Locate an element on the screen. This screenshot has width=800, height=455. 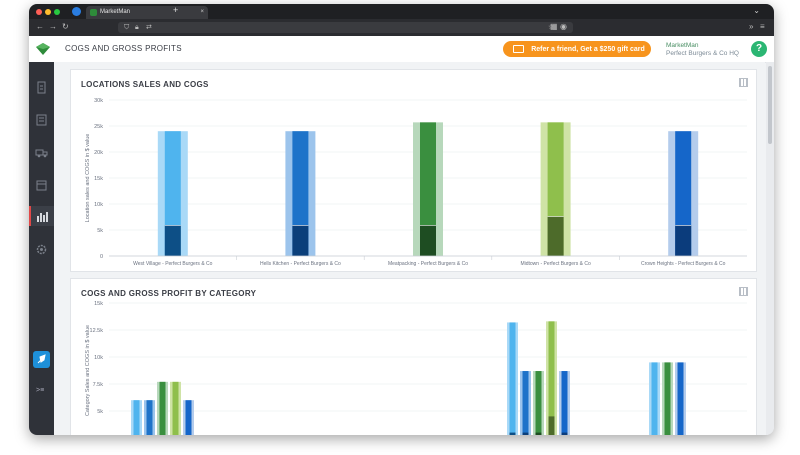
zoom-window-button is located at coordinates (57, 12).